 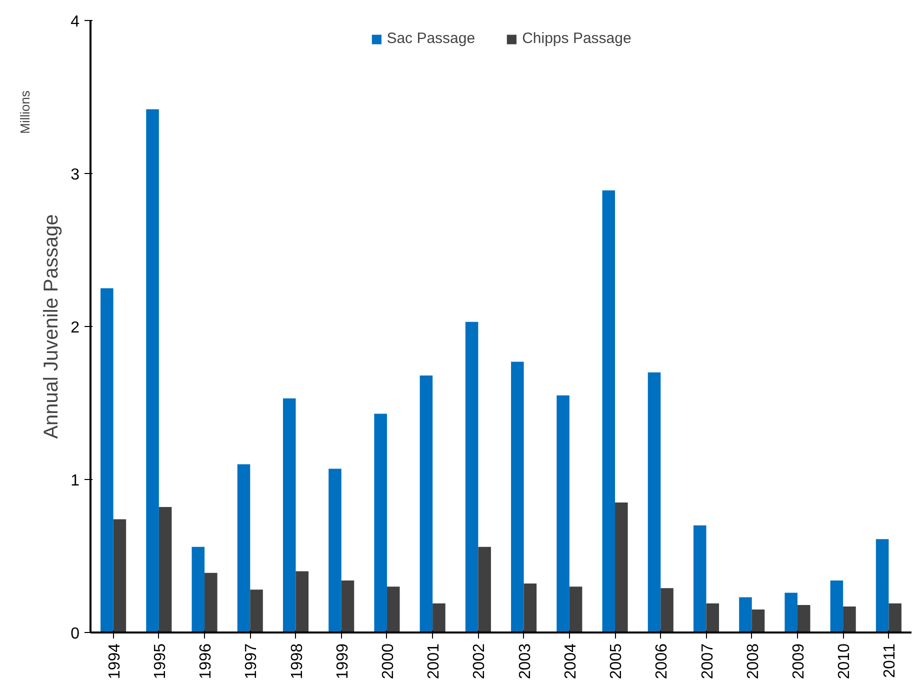 What do you see at coordinates (662, 661) in the screenshot?
I see `x-tick-label: 2006` at bounding box center [662, 661].